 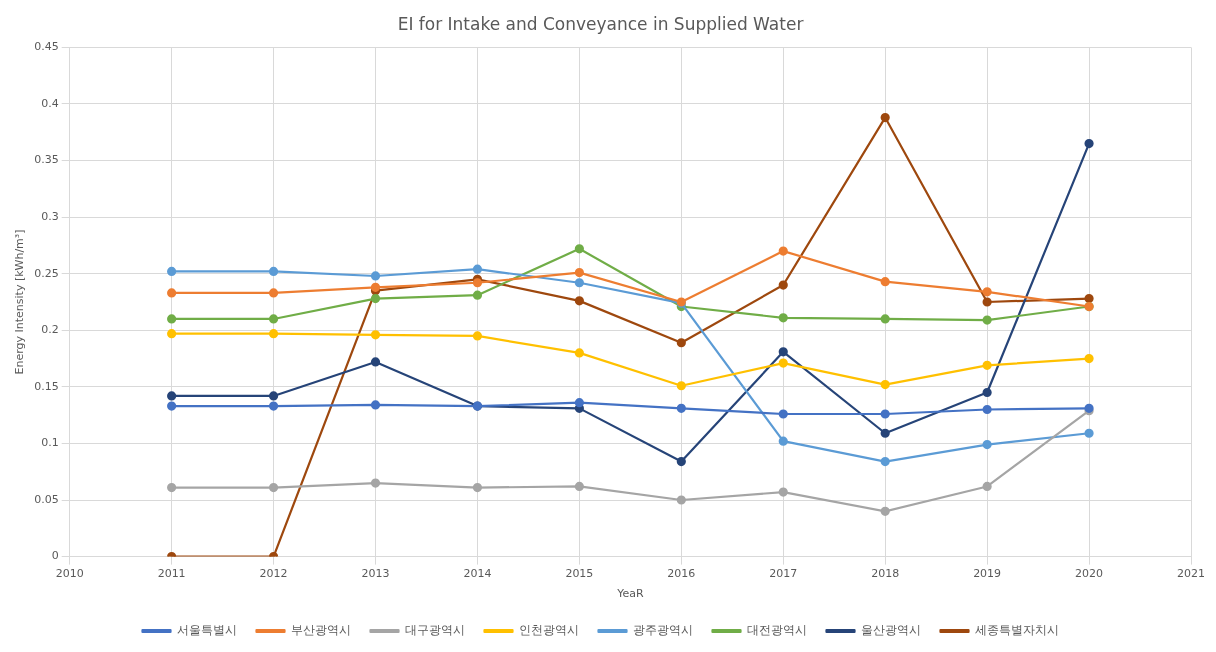 What do you see at coordinates (50, 103) in the screenshot?
I see `y-tick-label: 0.4` at bounding box center [50, 103].